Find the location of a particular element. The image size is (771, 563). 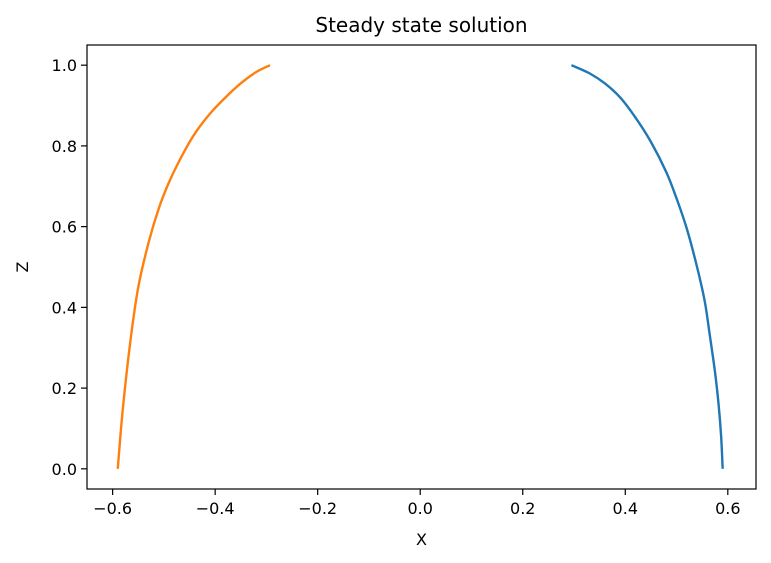

y-axis-ticks: 0.0 0.2 0.4 0.6 0.8 1.0 is located at coordinates (69, 267).